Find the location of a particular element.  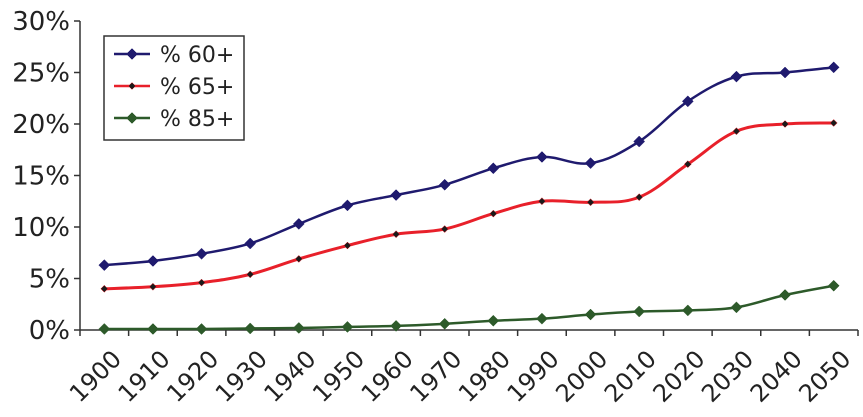

series-line is located at coordinates (469, 307).